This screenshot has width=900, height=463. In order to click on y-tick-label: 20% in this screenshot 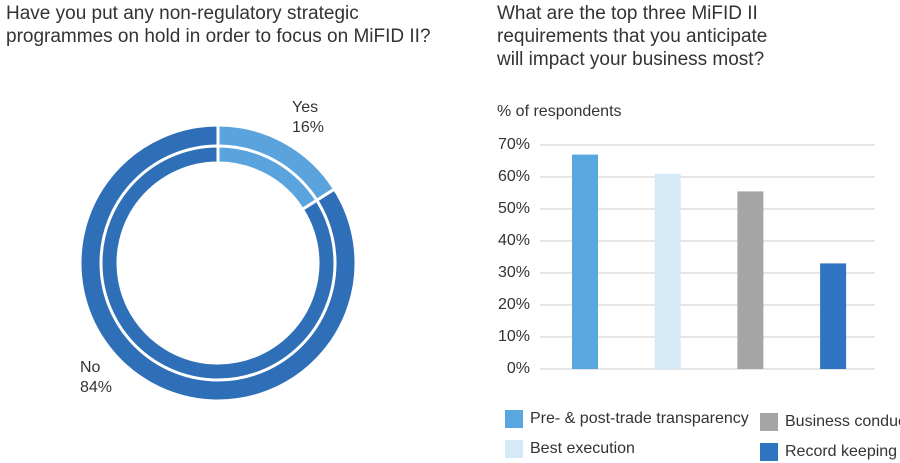, I will do `click(514, 304)`.